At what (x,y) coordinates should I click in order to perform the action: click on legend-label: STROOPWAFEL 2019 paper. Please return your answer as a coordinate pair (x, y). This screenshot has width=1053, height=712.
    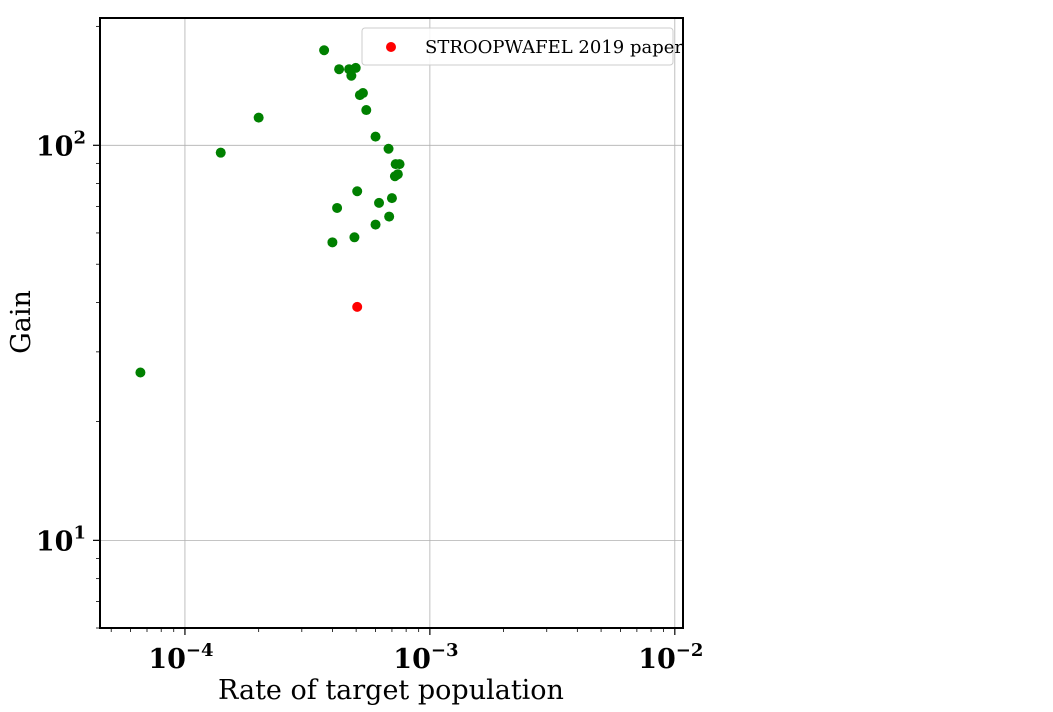
    Looking at the image, I should click on (554, 47).